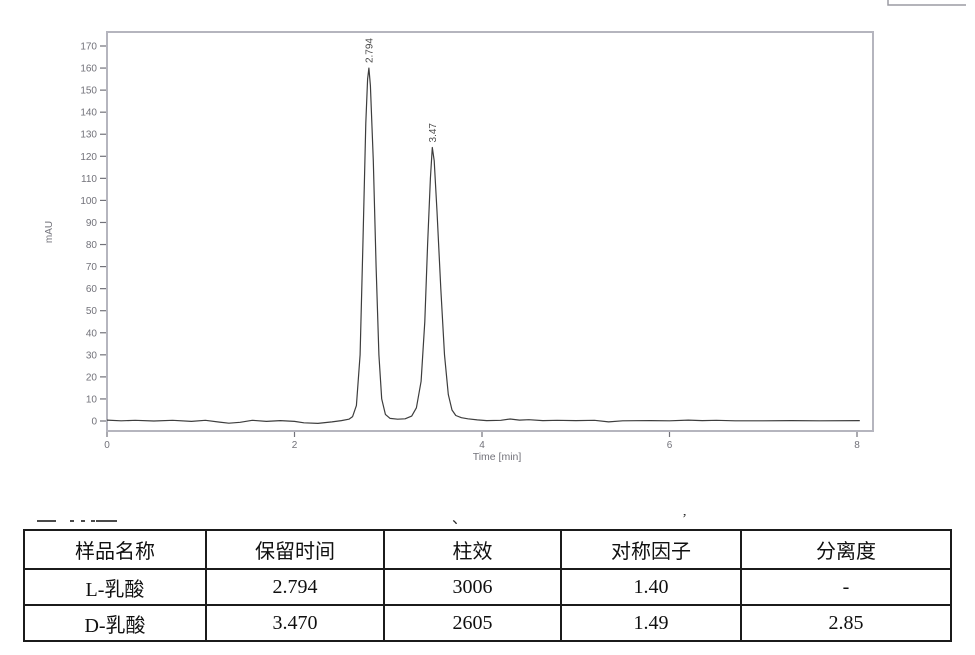  I want to click on y-axis-tick-label: 130, so click(88, 135).